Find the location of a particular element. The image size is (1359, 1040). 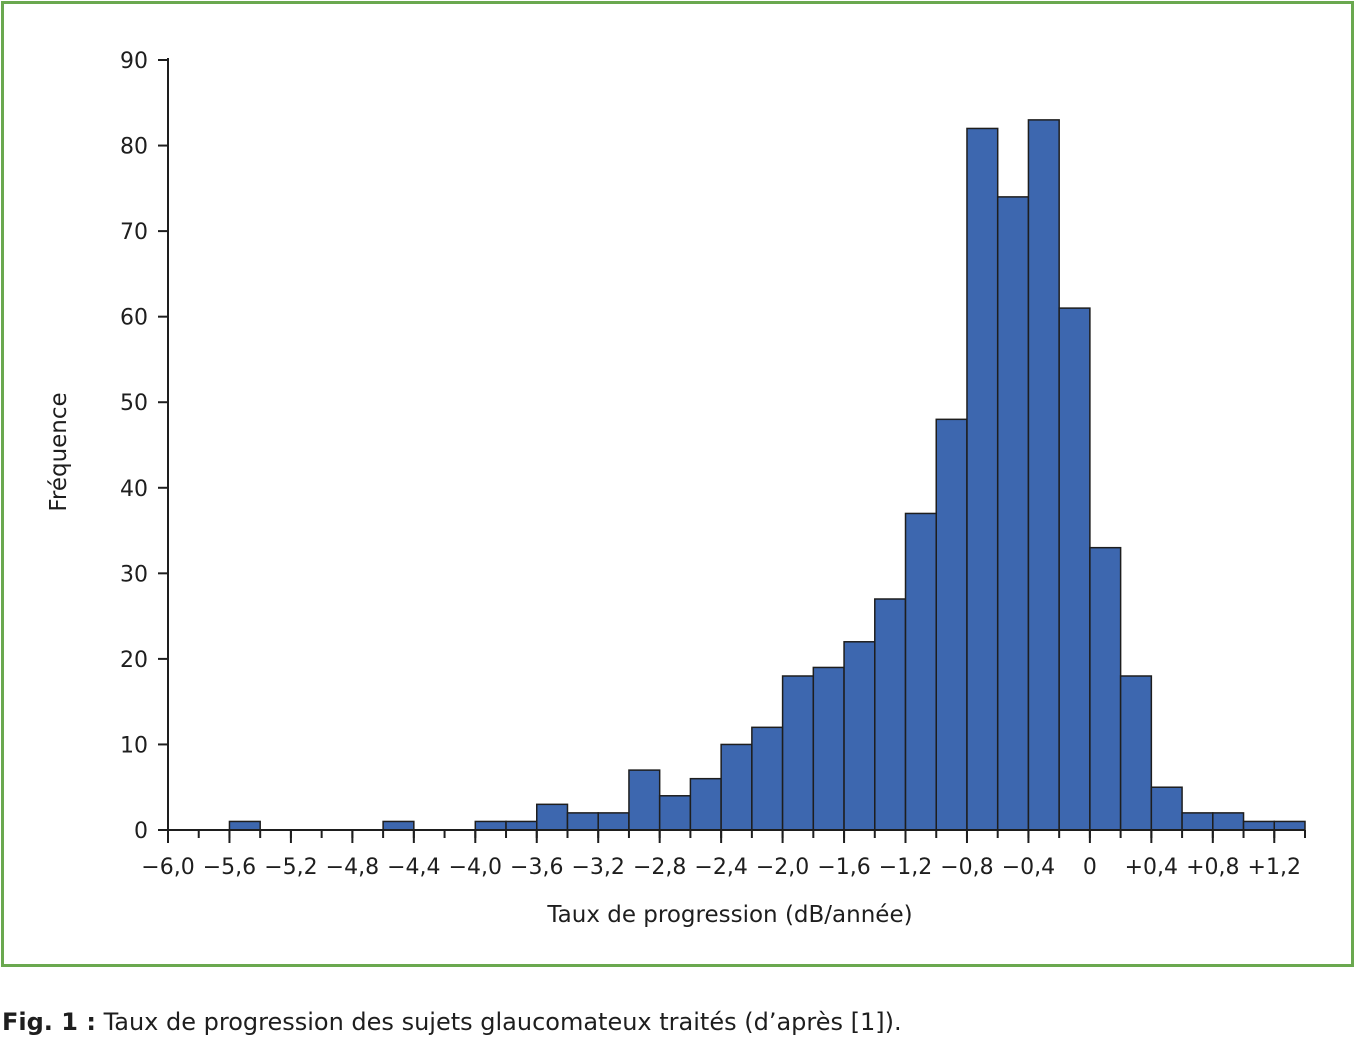

y-tick-label: 0 is located at coordinates (141, 831).